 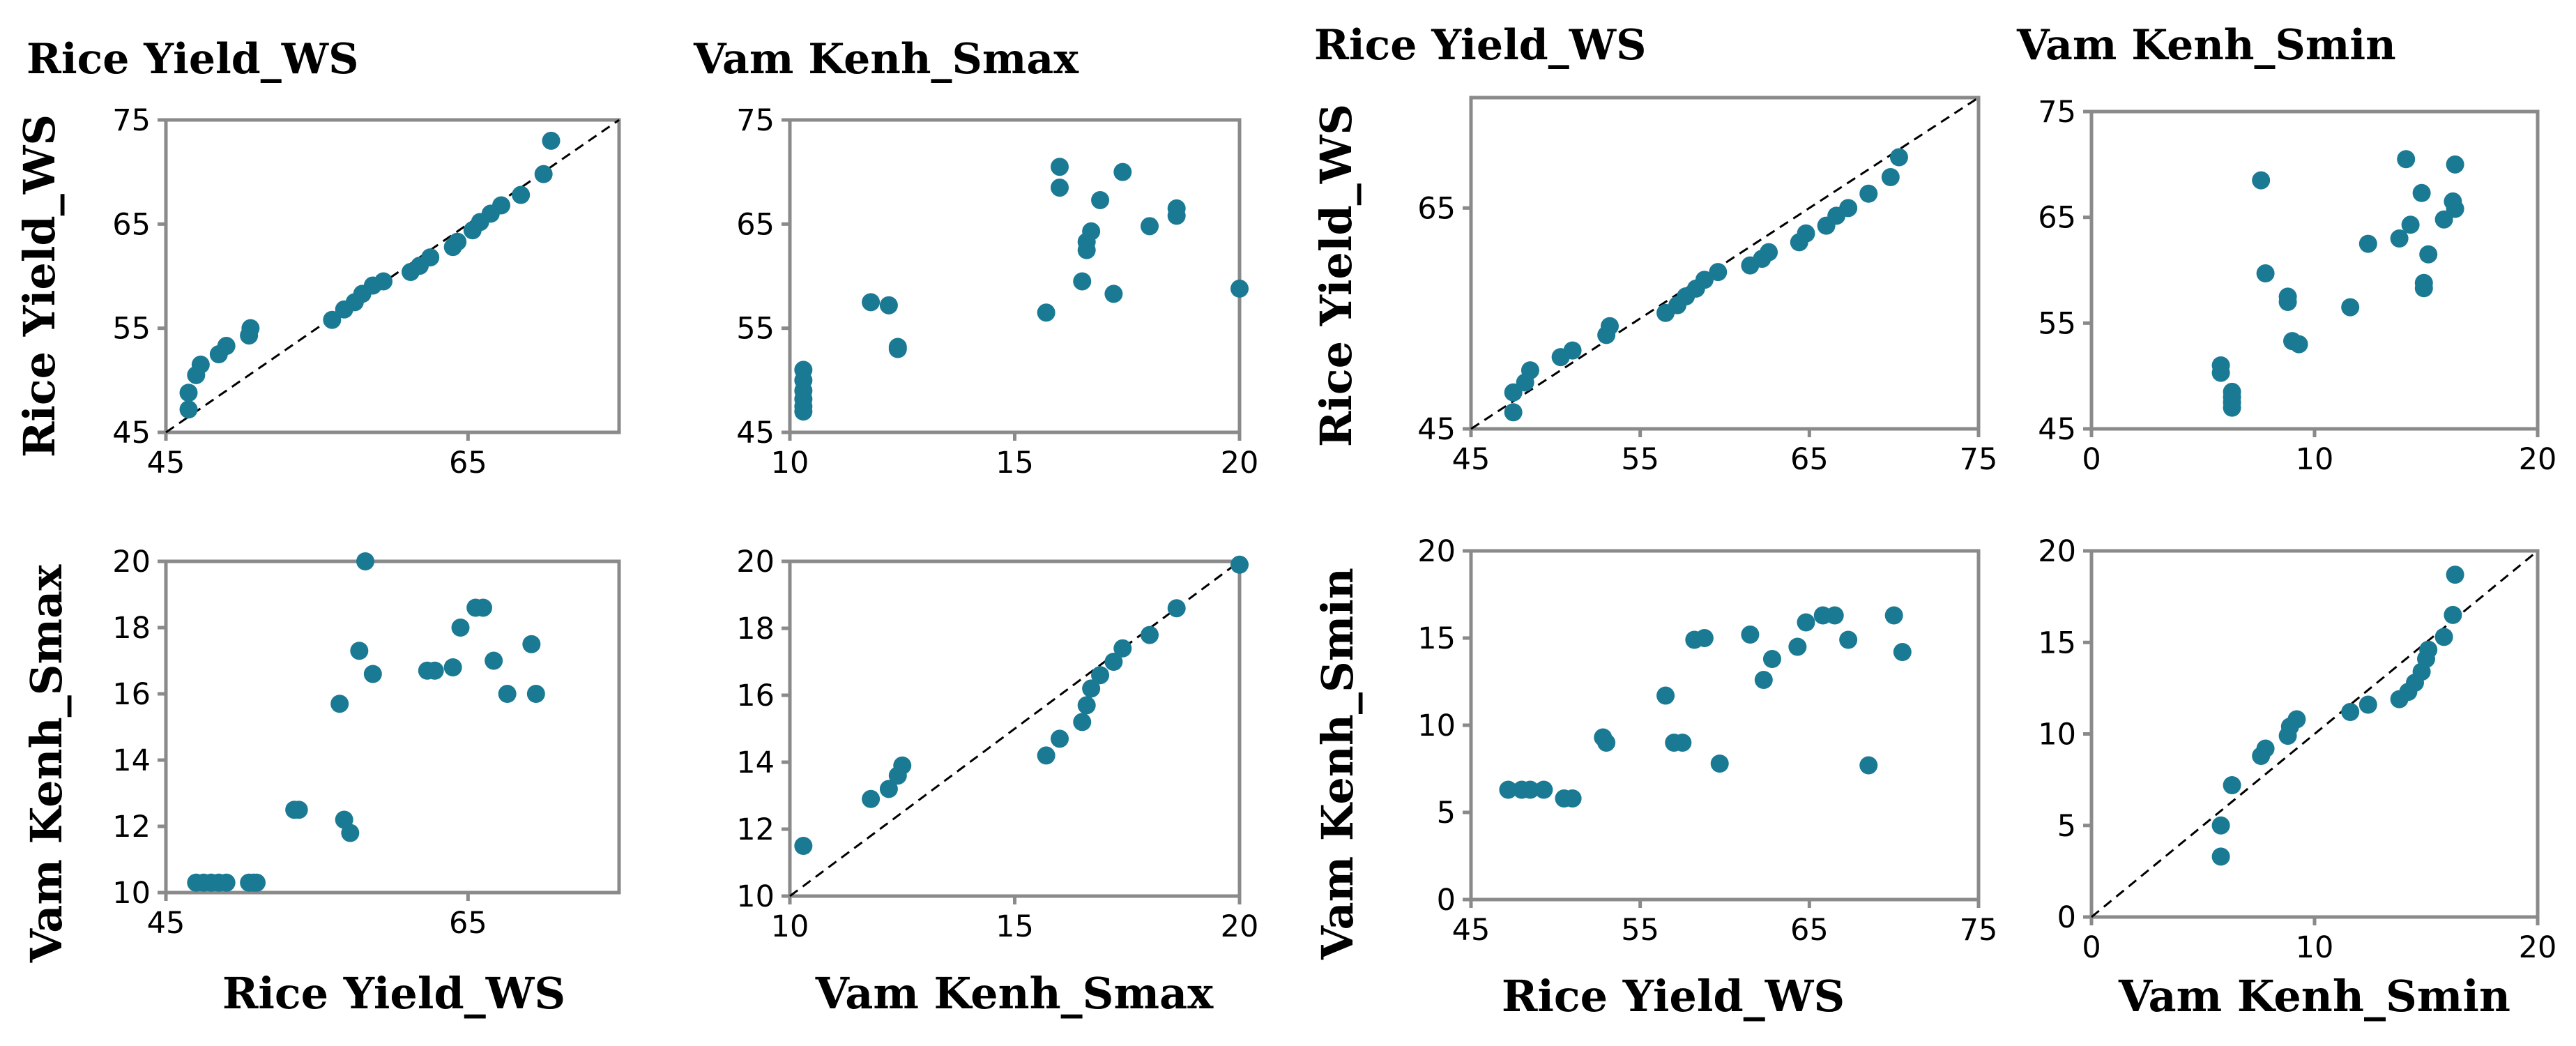 What do you see at coordinates (131, 120) in the screenshot?
I see `panel-1-ytick-label: 75` at bounding box center [131, 120].